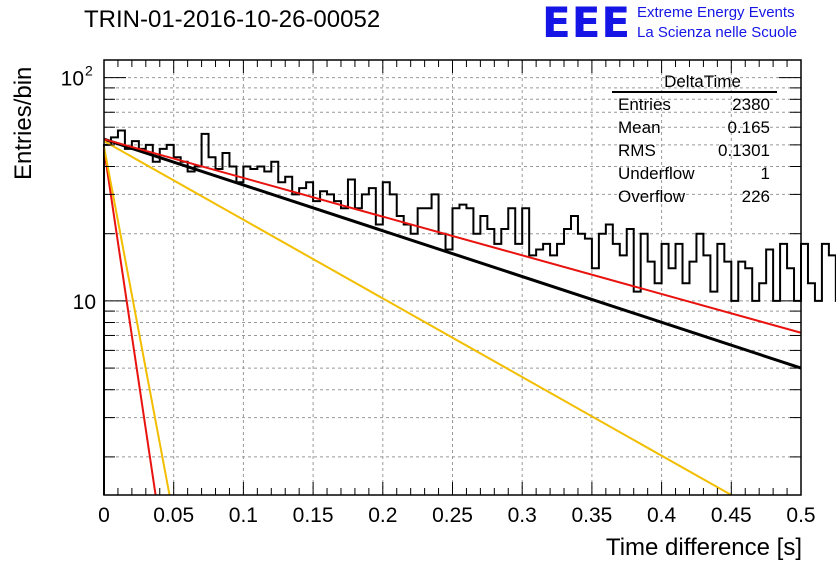 This screenshot has height=572, width=836. Describe the element at coordinates (652, 196) in the screenshot. I see `stats-label-overflow: Overflow` at that location.